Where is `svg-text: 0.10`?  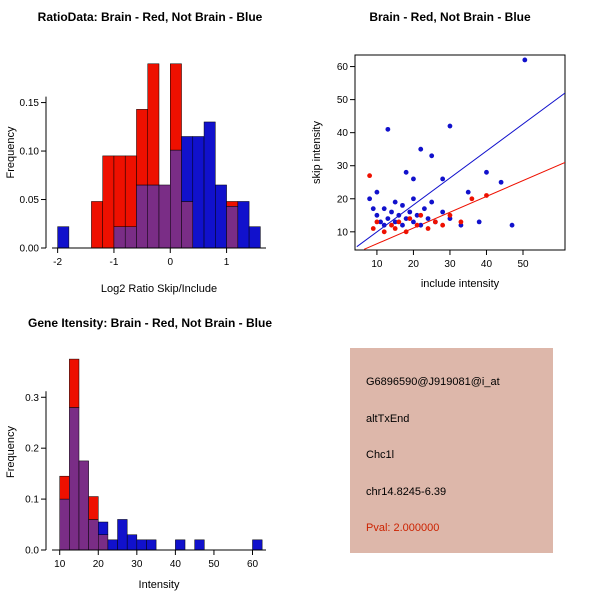
svg-text: 0.10 is located at coordinates (30, 152).